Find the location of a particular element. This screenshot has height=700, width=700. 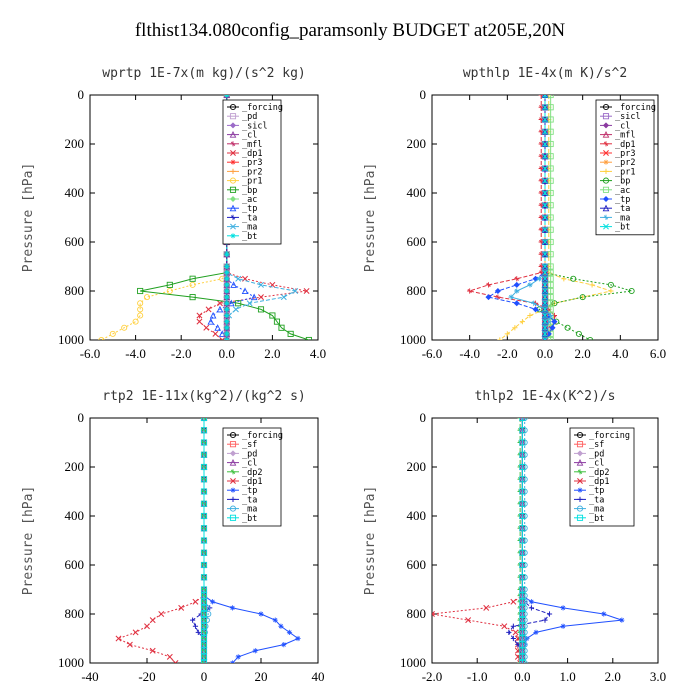

x-tick-label: 2.0 is located at coordinates (613, 676).